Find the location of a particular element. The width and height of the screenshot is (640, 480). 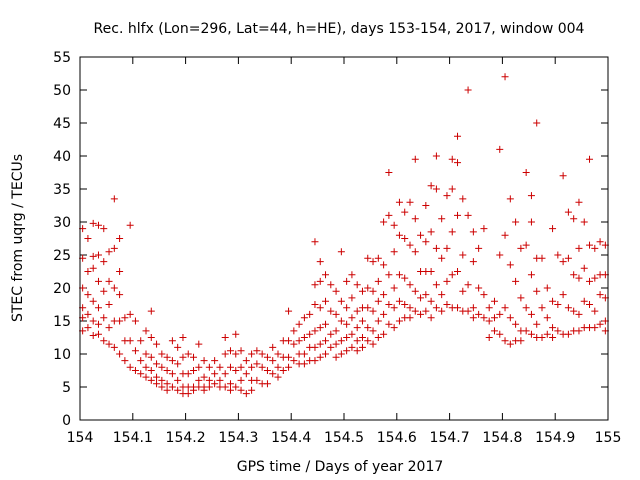

x-tick-label: 154 is located at coordinates (80, 438).